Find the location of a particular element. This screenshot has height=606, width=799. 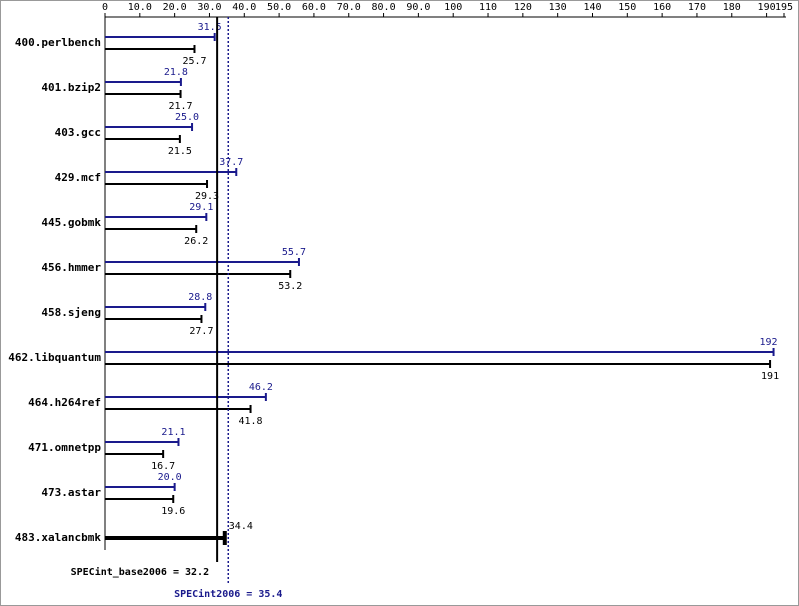

base-value-label: 29.3 is located at coordinates (207, 196).